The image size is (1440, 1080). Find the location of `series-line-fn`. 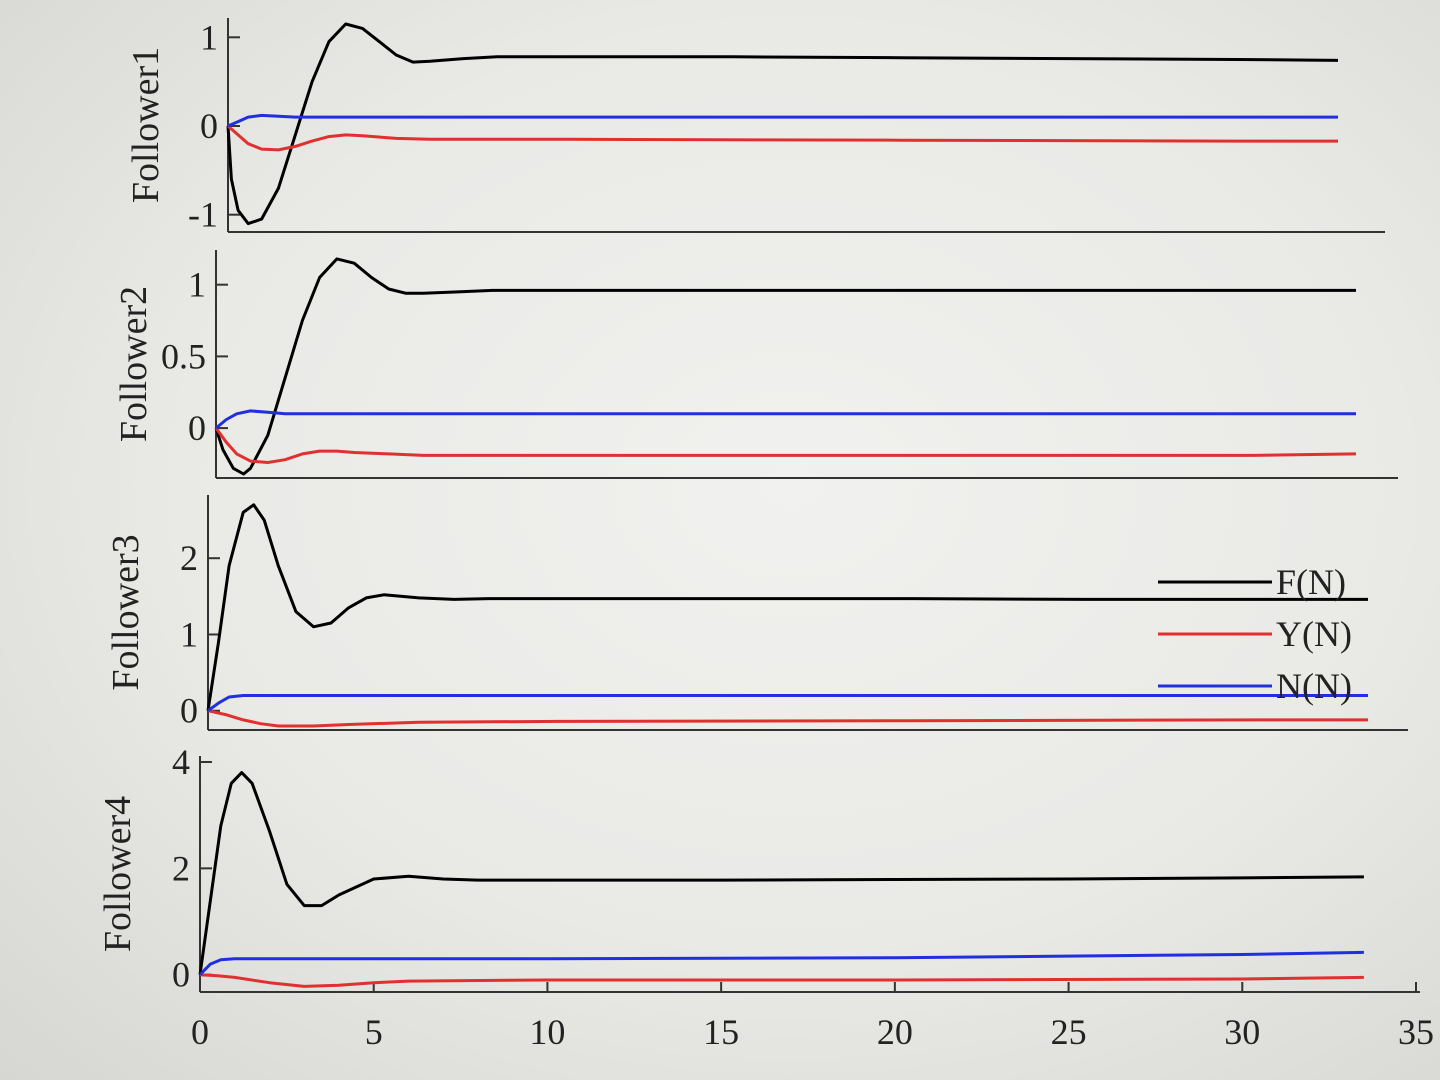

series-line-fn is located at coordinates (782, 124).